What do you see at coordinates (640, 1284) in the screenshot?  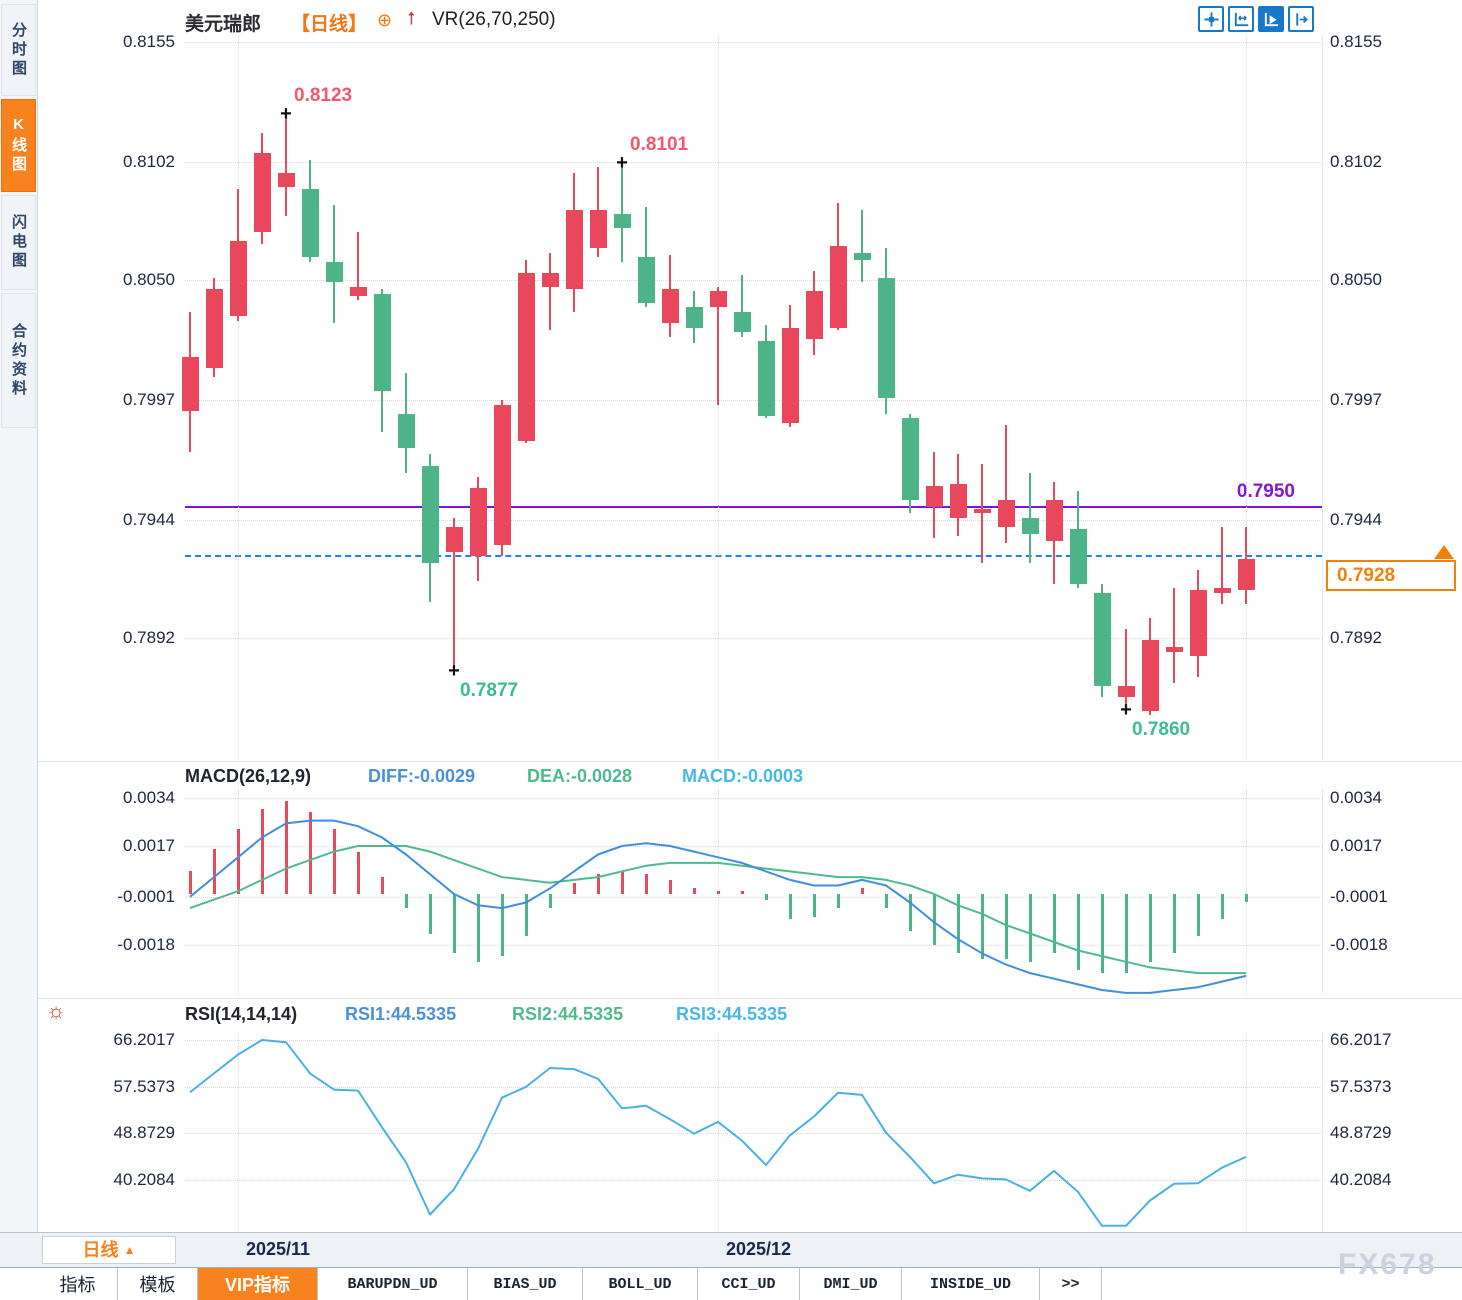 I see `tab-bollud: BOLL_UD` at bounding box center [640, 1284].